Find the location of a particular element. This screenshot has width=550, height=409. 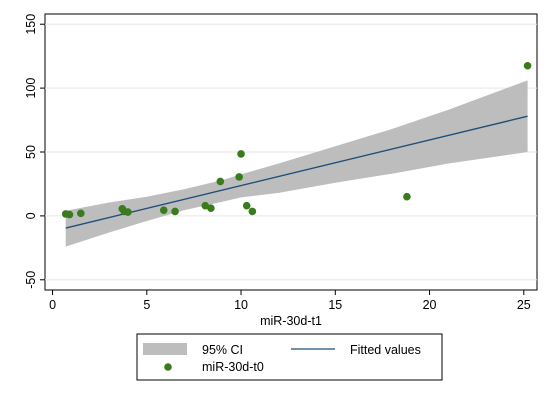

x-tick-label: 10 is located at coordinates (241, 305).